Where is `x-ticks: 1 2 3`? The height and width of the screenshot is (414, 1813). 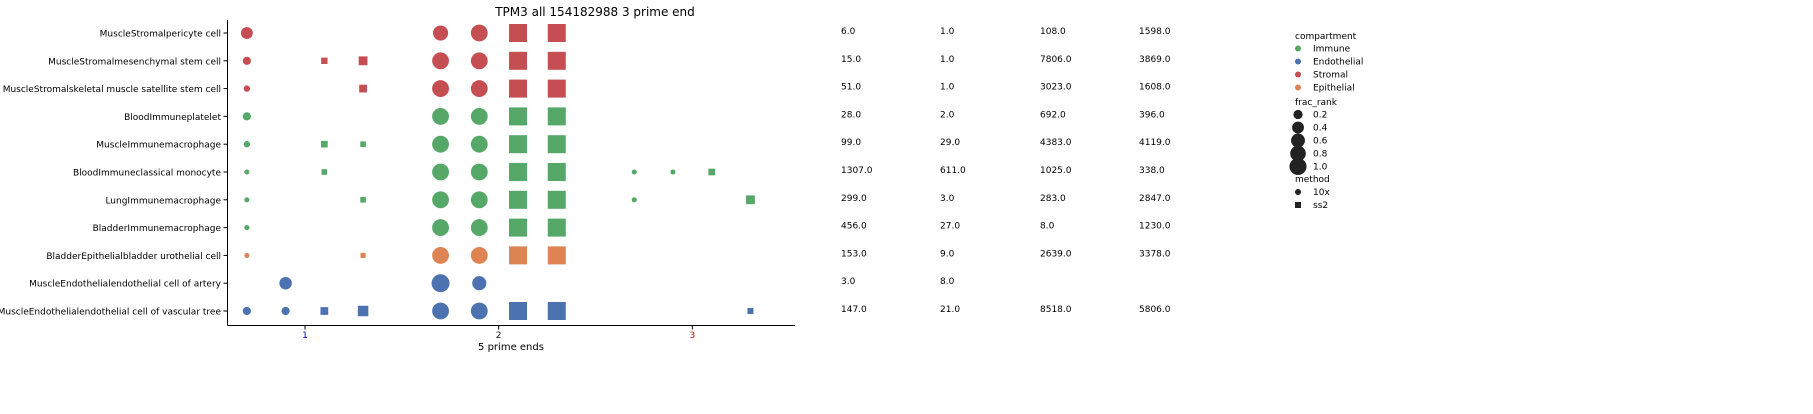
x-ticks: 1 2 3 is located at coordinates (498, 333).